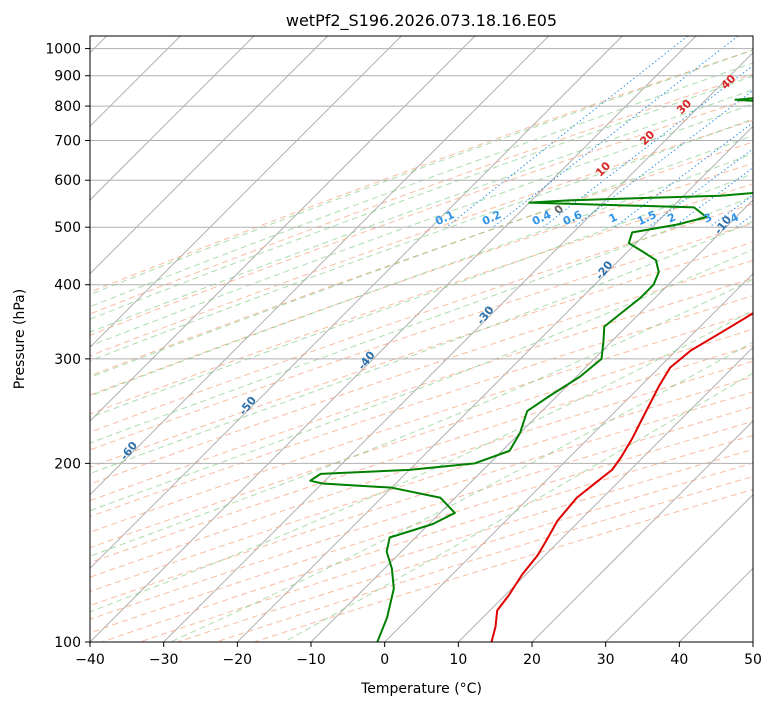 This screenshot has height=708, width=775. I want to click on y-tick-label: 1000, so click(63, 50).